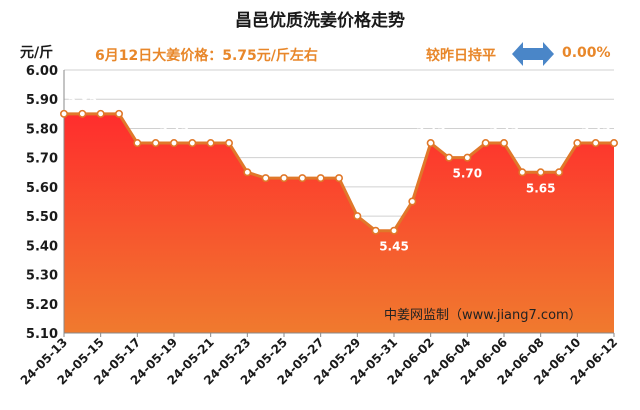  I want to click on watermark: 中姜网监制（www.jiang7.com）, so click(483, 315).